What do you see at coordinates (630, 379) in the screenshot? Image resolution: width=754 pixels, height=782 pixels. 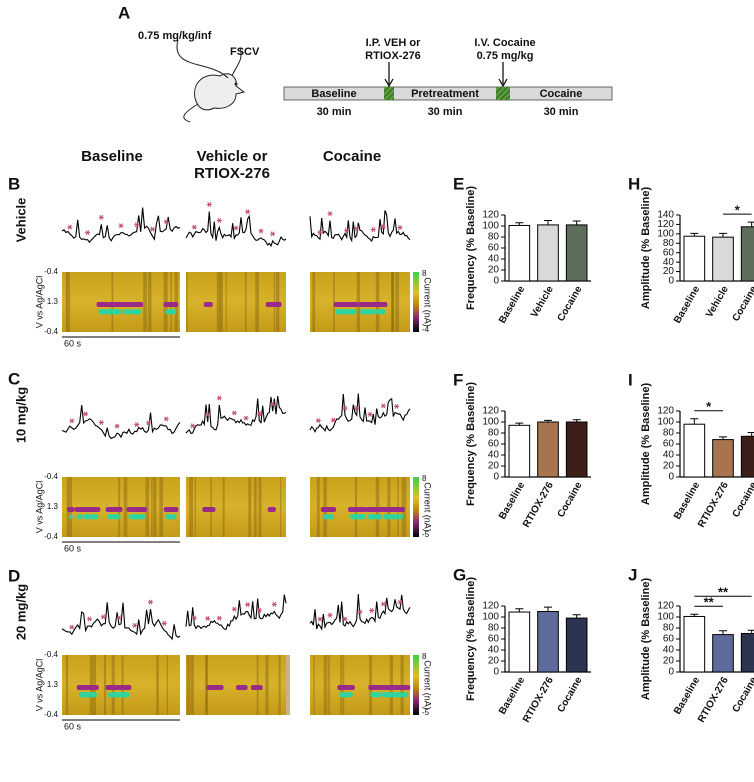 I see `panel-letter: I` at bounding box center [630, 379].